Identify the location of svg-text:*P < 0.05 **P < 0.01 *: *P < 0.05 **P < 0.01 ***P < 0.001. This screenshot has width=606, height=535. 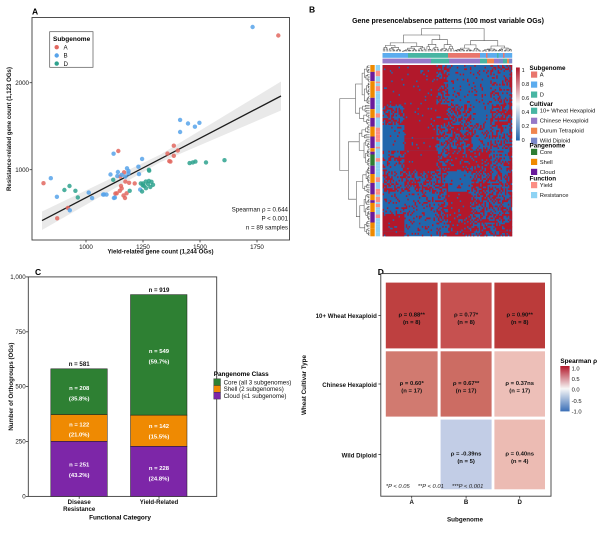
(435, 487).